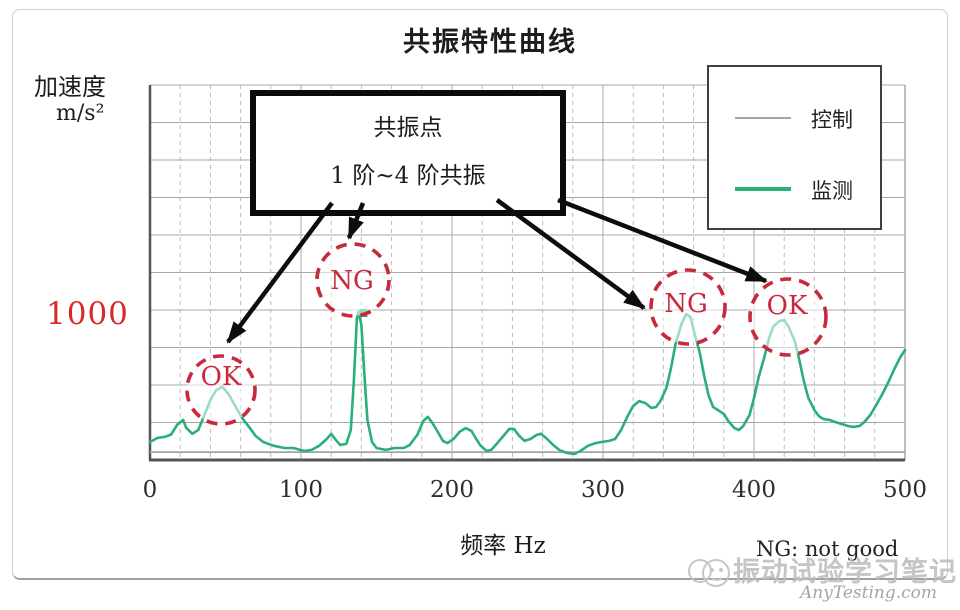  Describe the element at coordinates (363, 312) in the screenshot. I see `peak-marker` at that location.